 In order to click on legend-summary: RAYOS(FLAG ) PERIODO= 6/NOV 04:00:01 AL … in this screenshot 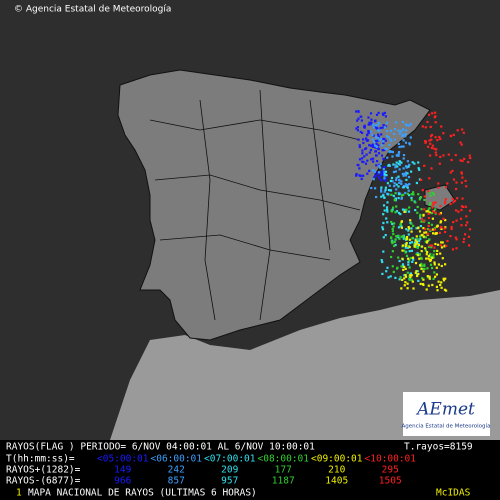, I will do `click(160, 447)`.